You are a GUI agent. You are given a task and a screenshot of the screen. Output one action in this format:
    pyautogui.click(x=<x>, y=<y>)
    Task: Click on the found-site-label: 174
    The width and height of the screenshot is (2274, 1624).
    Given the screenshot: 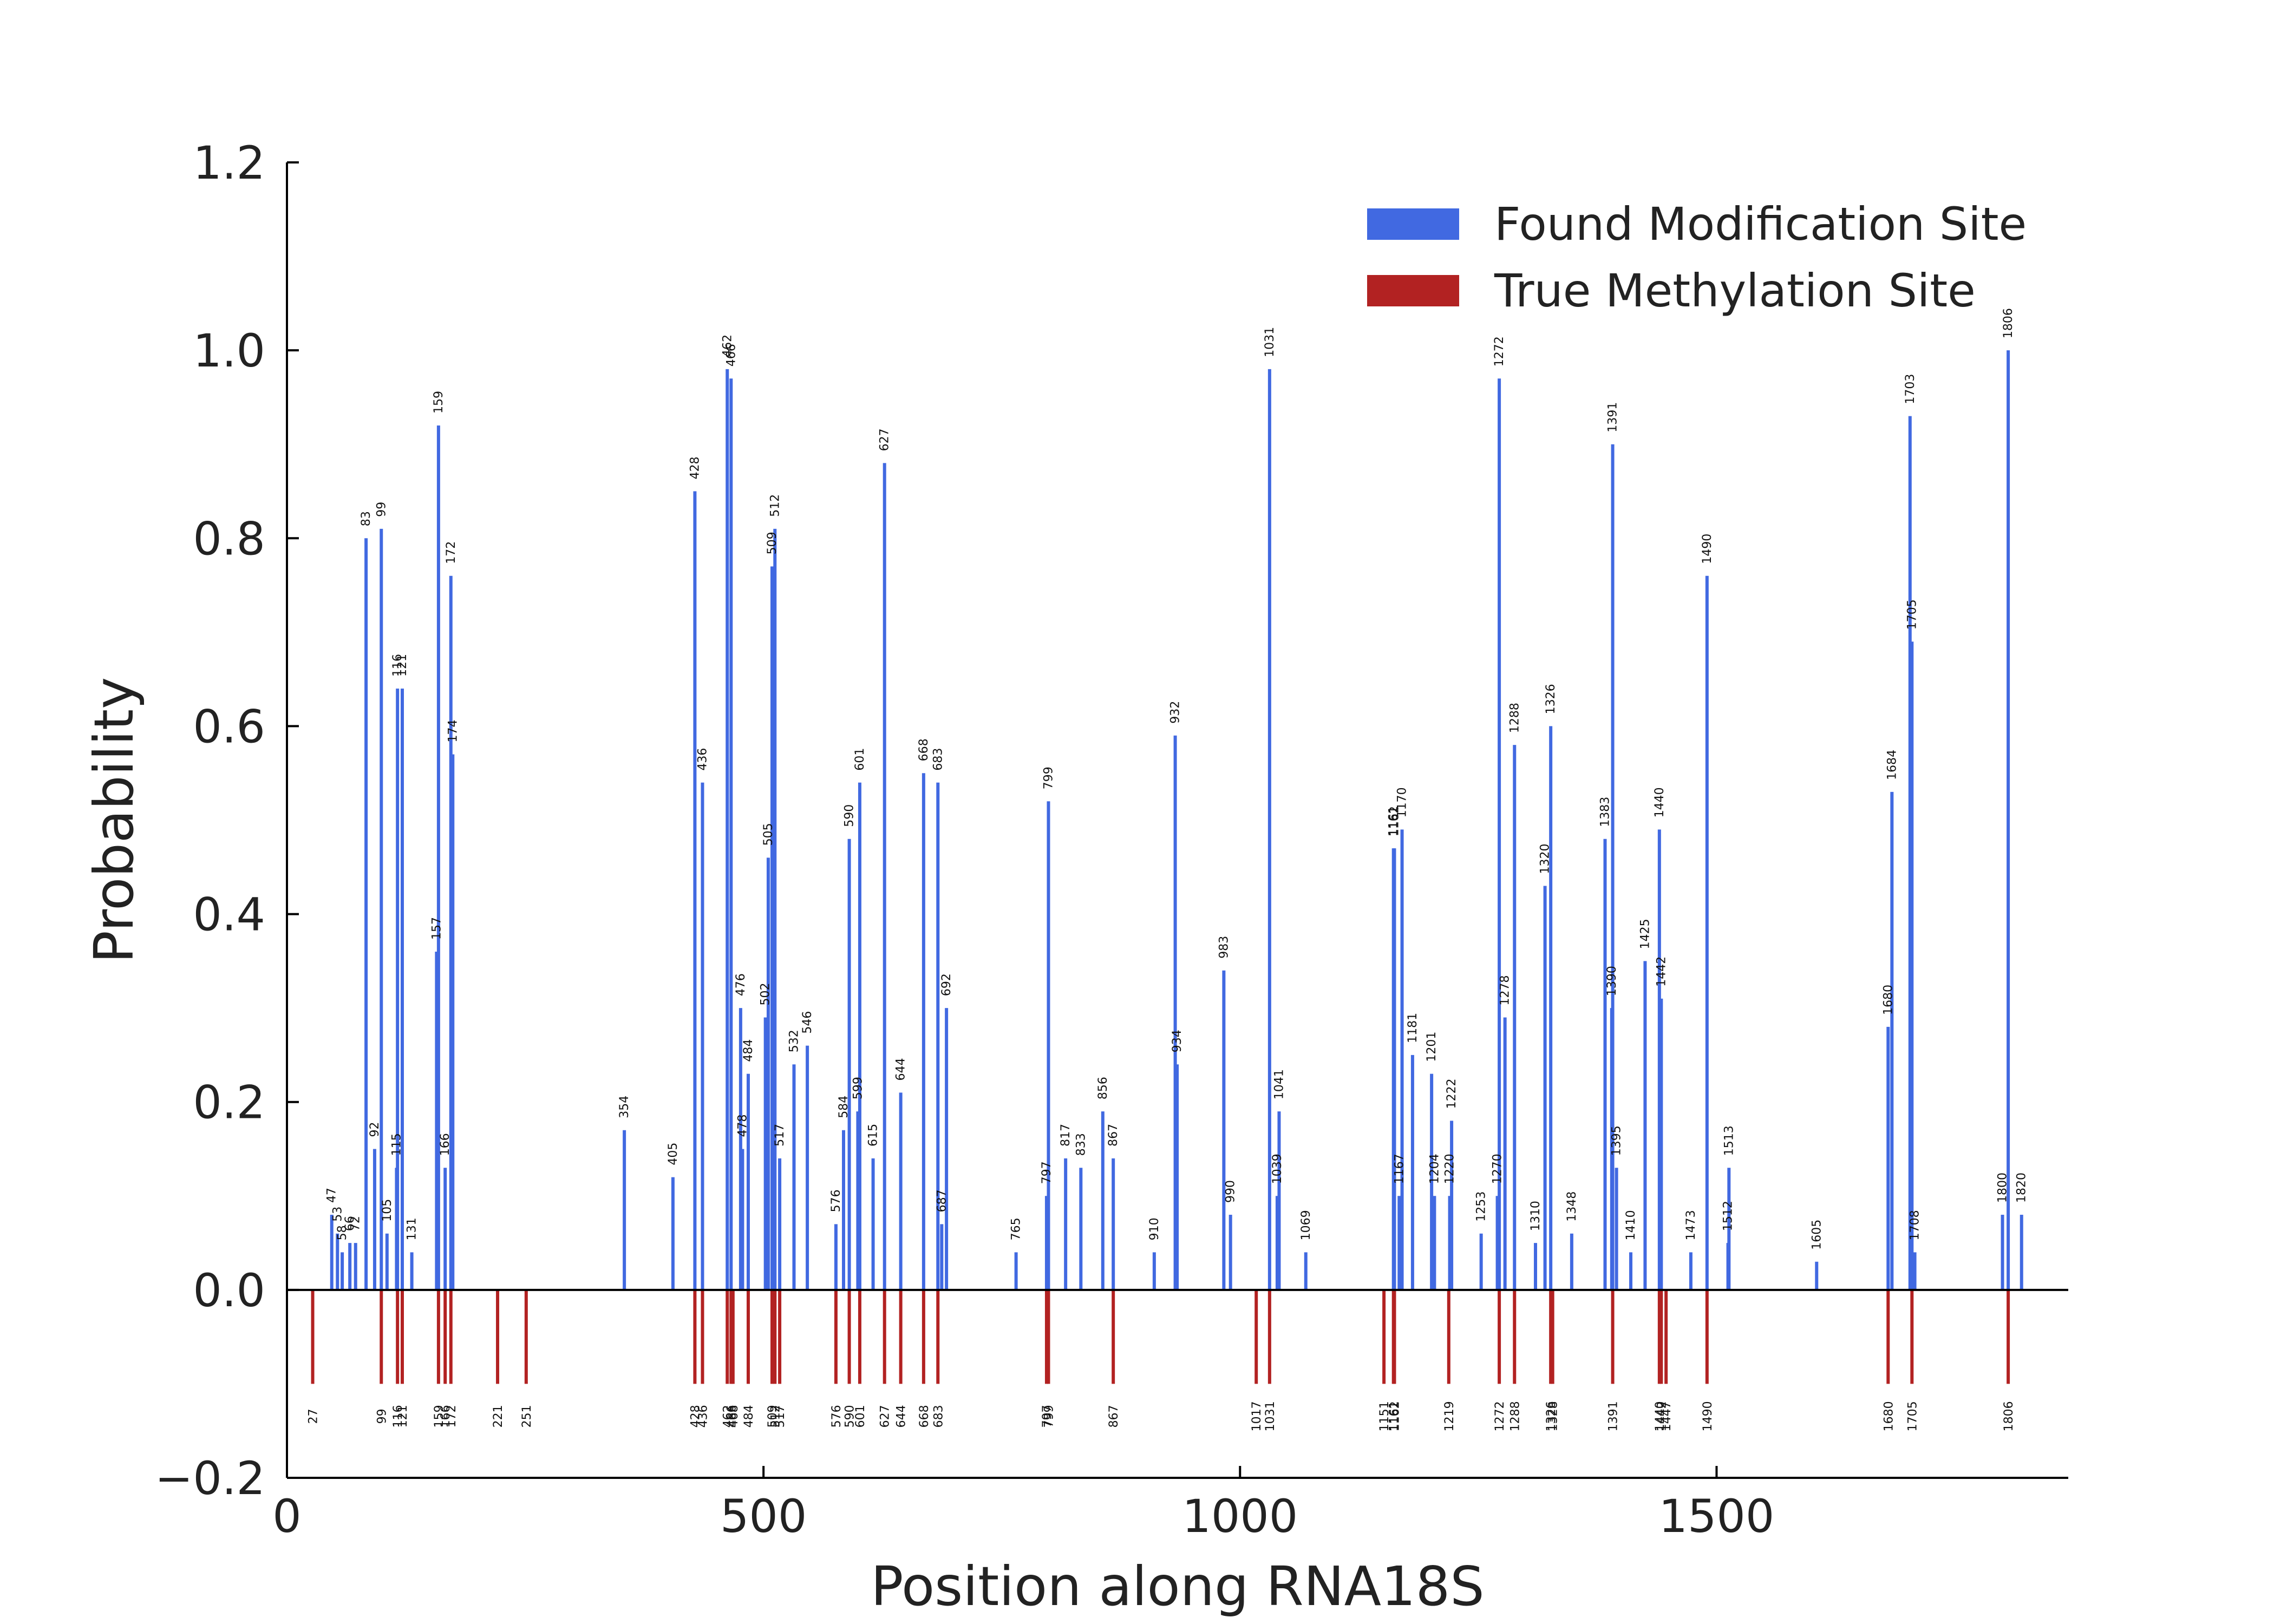 What is the action you would take?
    pyautogui.click(x=453, y=731)
    